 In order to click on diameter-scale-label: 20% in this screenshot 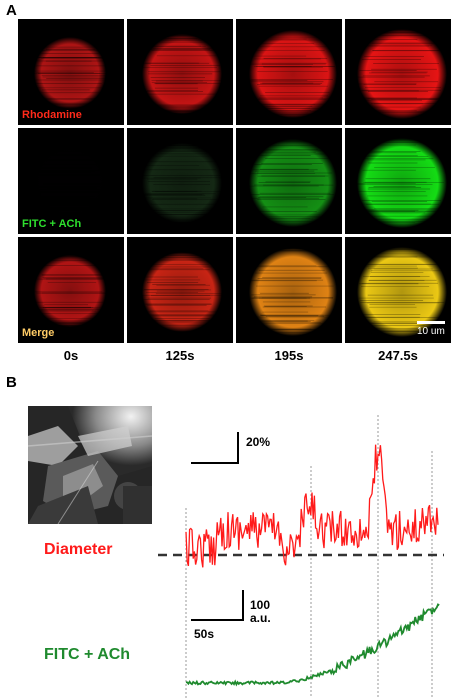, I will do `click(258, 442)`.